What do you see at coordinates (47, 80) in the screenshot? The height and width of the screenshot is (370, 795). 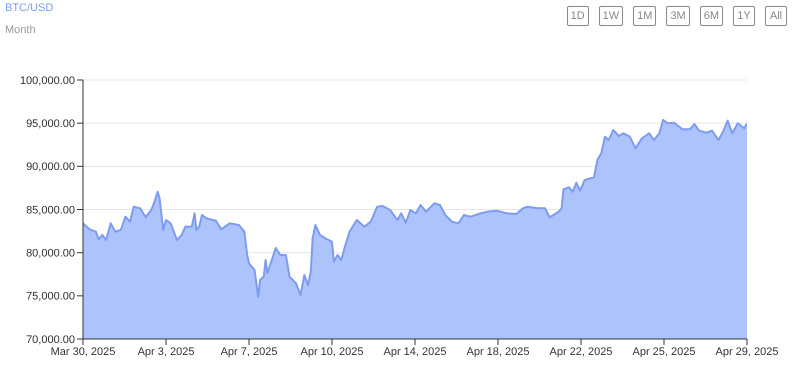 I see `y-tick-label: 100,000.00` at bounding box center [47, 80].